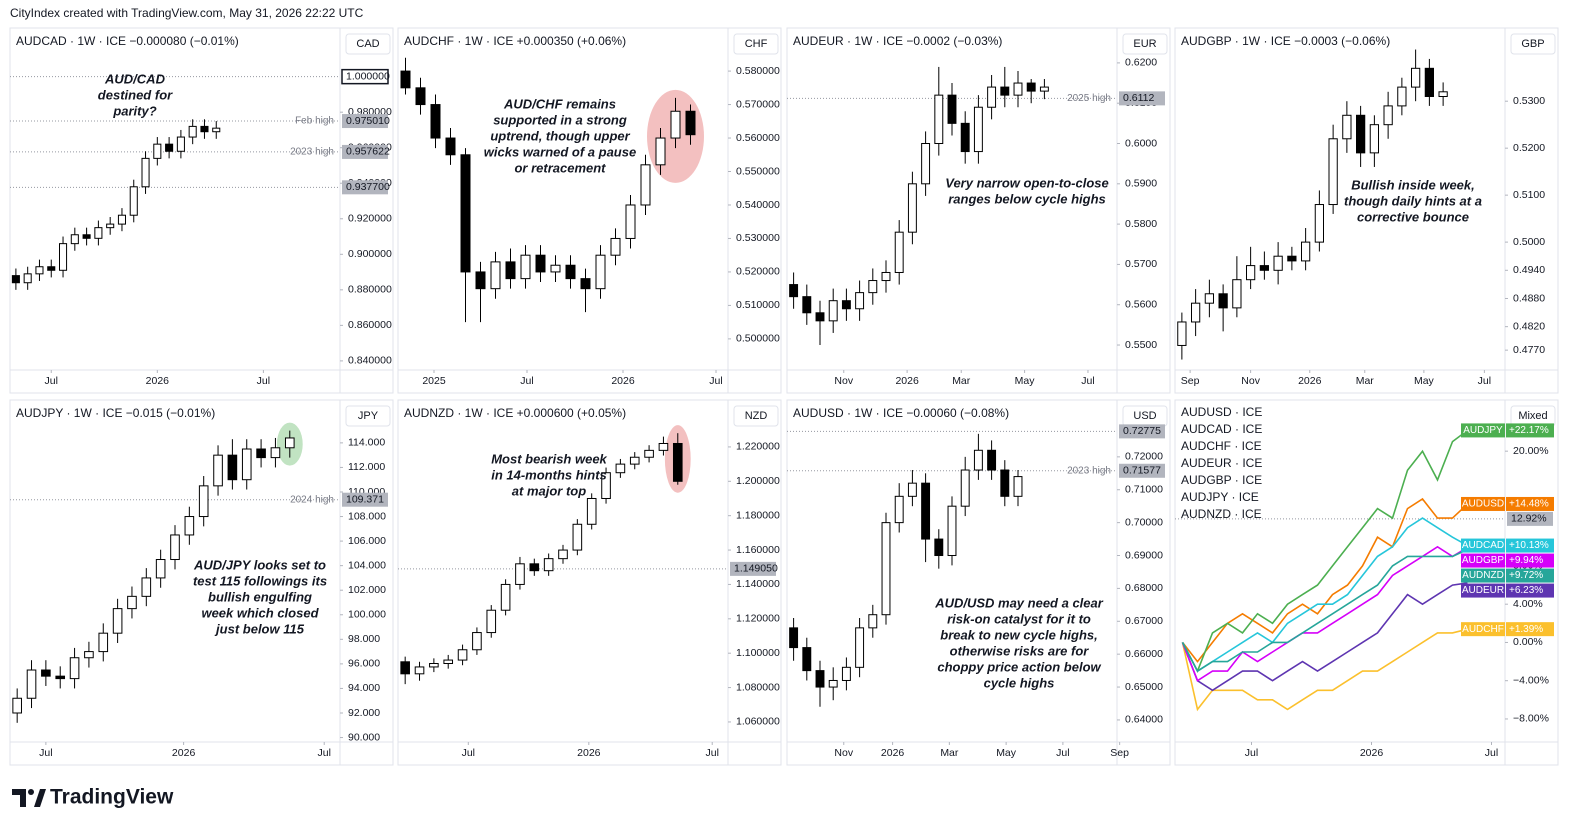  Describe the element at coordinates (368, 76) in the screenshot. I see `level-label: 1.000000` at that location.